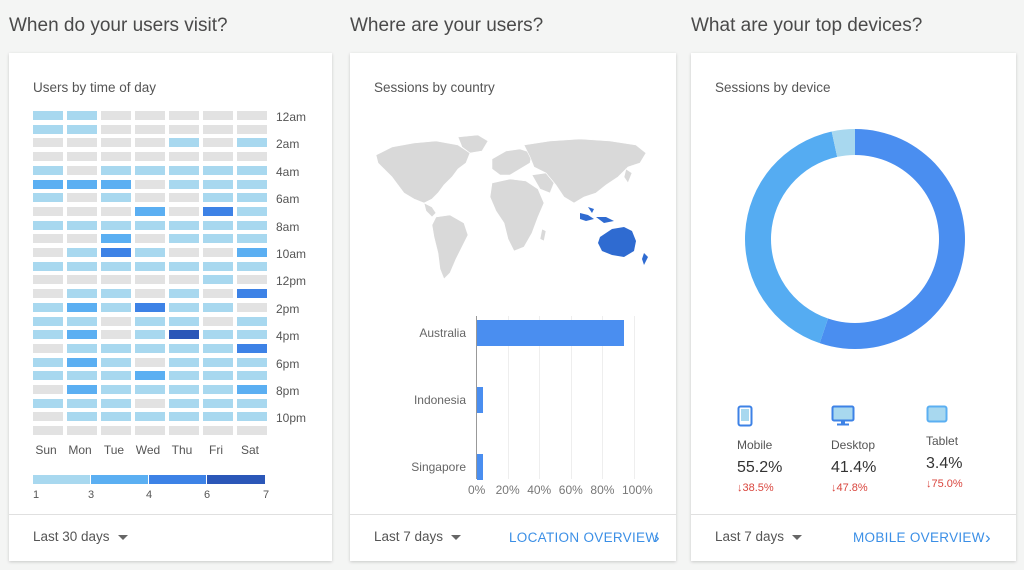 This screenshot has width=1024, height=570. I want to click on map-indonesia-highlight, so click(597, 215).